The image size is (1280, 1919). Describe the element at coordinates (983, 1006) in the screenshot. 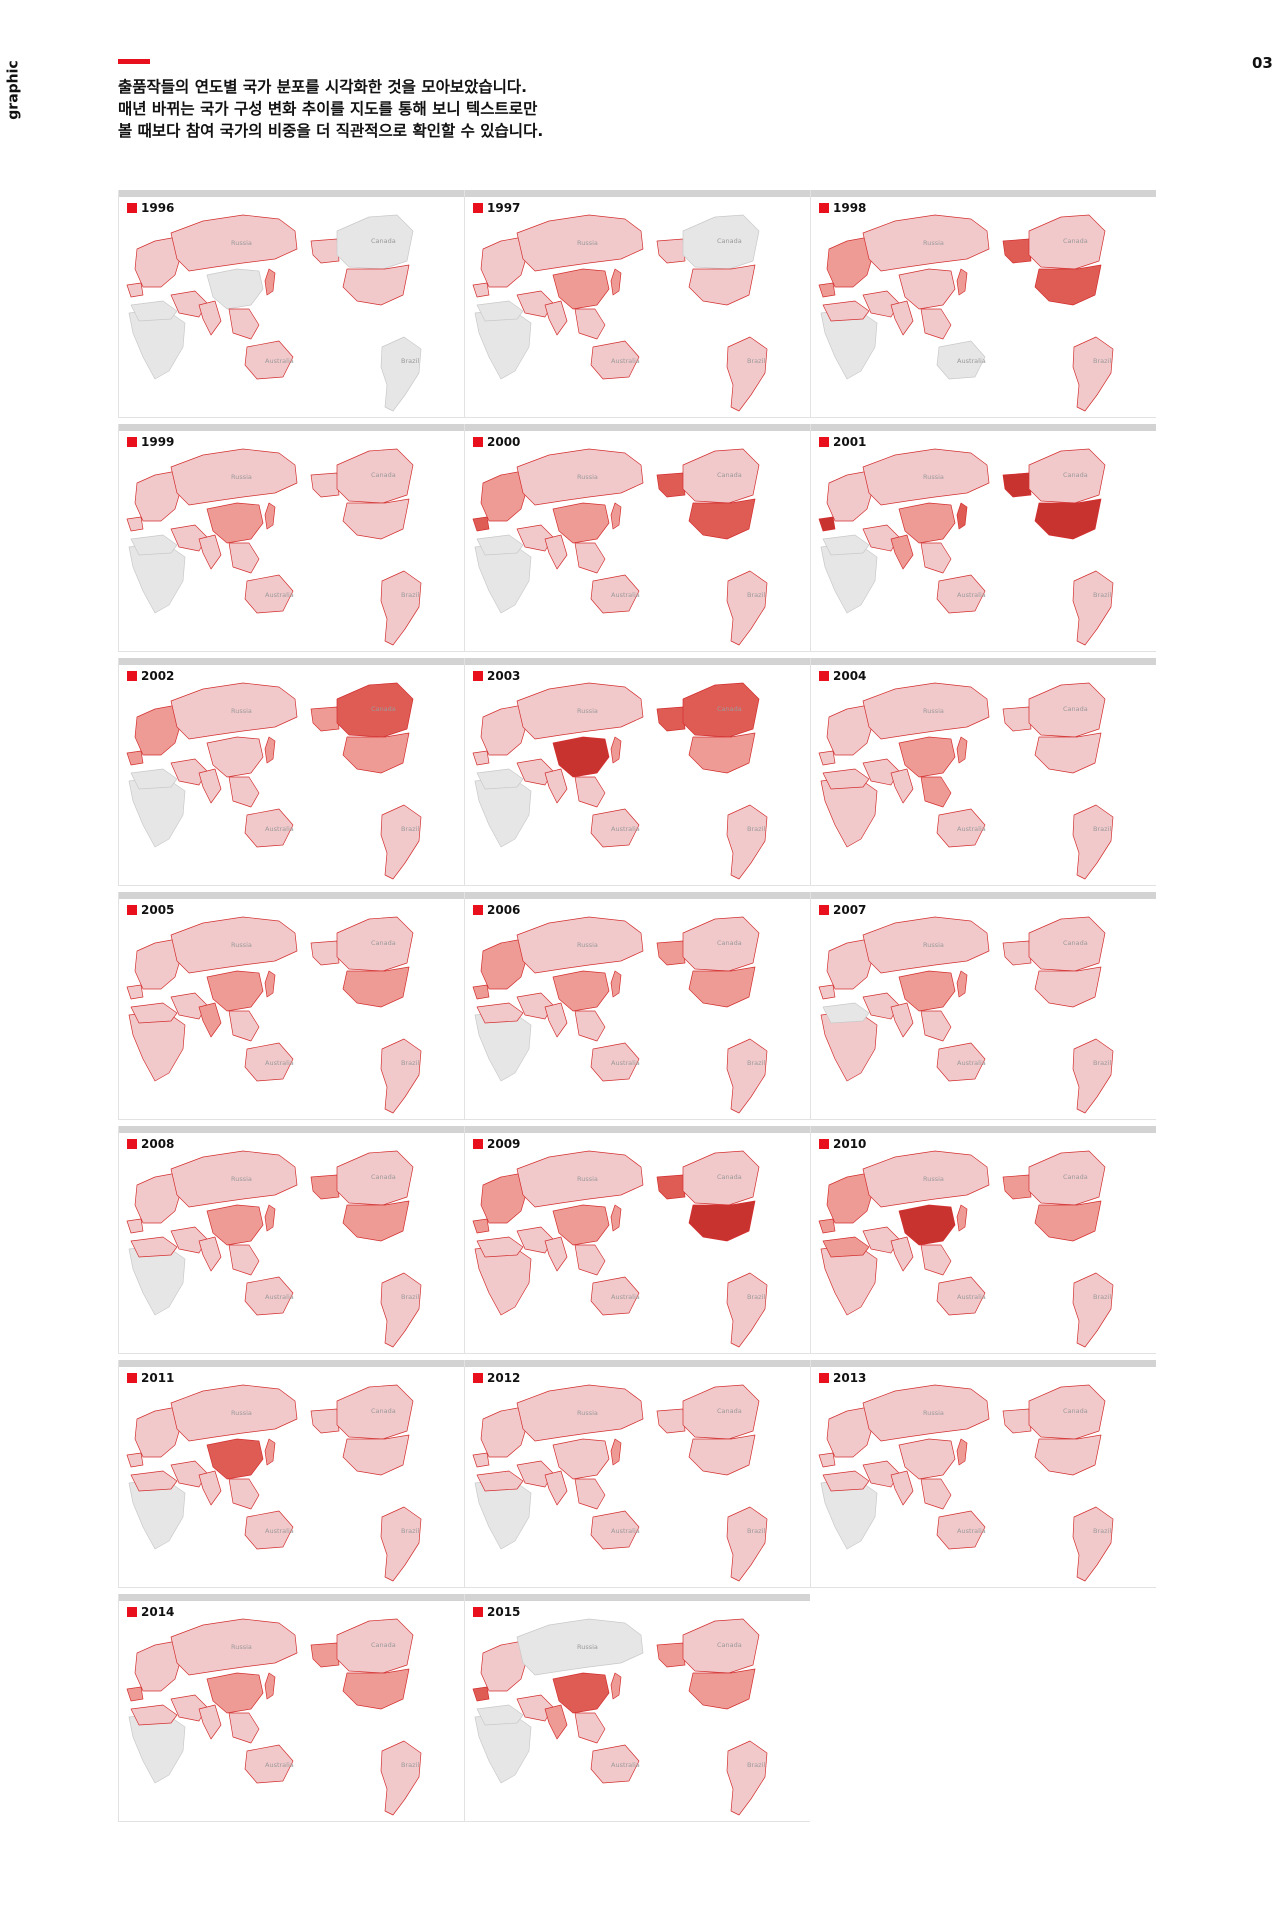

I see `map-panel-2007: Russia Canada Brazil Australia 2007` at that location.